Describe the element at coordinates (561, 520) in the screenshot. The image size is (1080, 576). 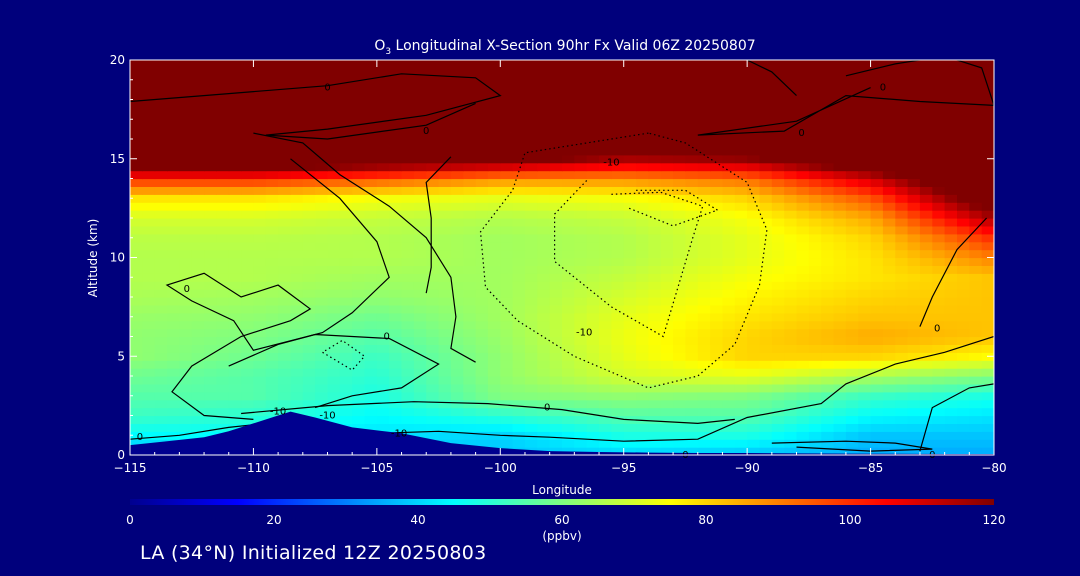
I see `colorbar-tick-label: 60` at that location.